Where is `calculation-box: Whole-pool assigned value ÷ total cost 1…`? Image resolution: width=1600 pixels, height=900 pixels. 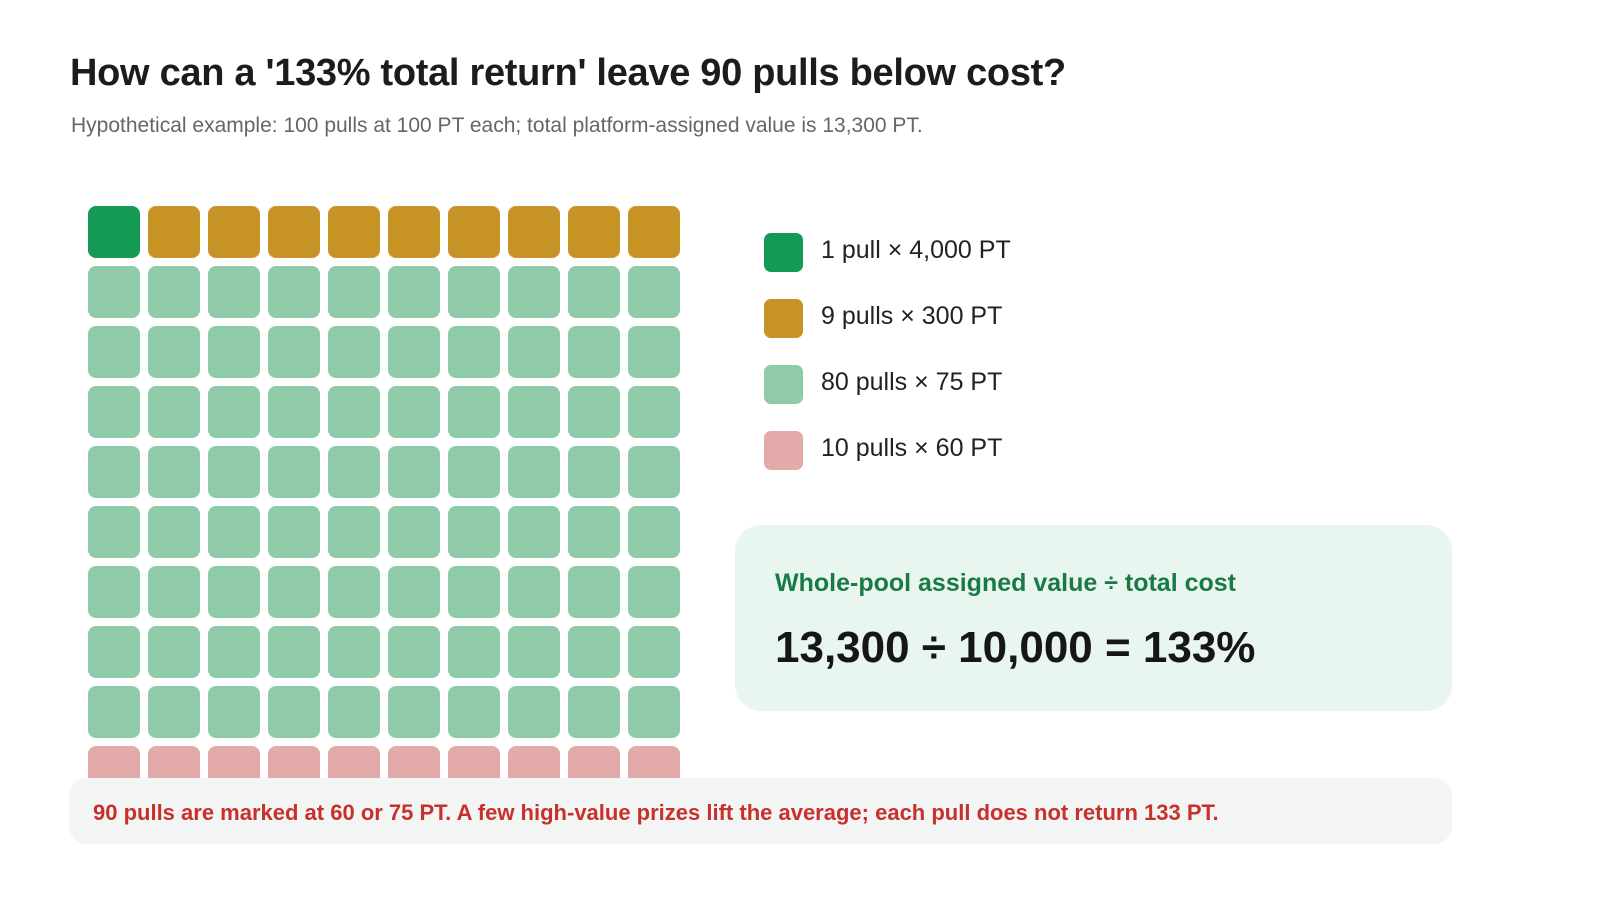 calculation-box: Whole-pool assigned value ÷ total cost 1… is located at coordinates (1093, 618).